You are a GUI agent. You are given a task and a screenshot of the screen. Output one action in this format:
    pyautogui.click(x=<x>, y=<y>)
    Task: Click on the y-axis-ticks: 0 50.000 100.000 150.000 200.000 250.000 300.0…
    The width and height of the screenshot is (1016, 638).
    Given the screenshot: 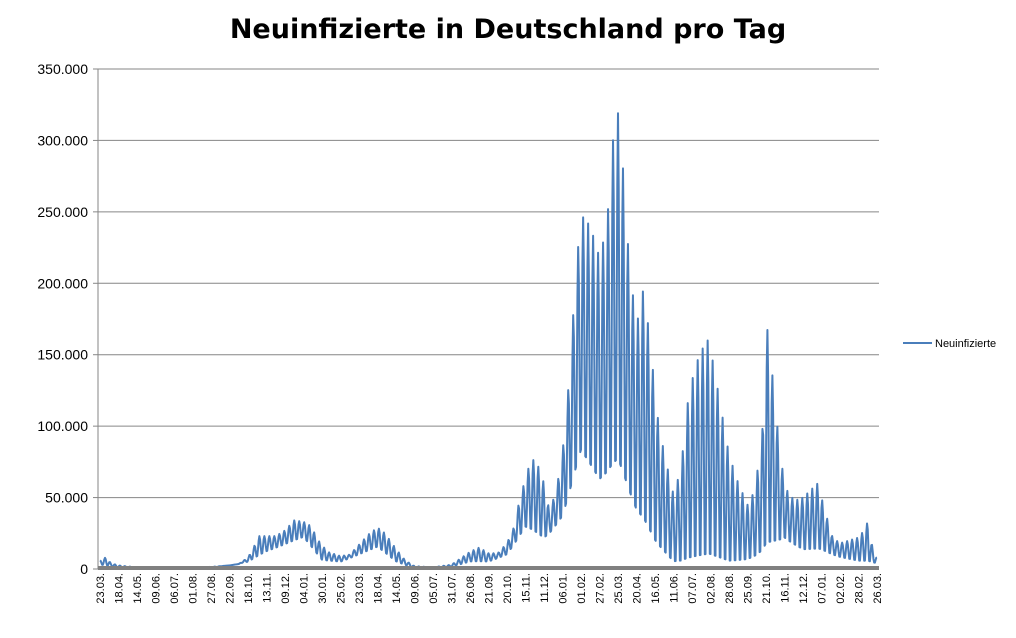 What is the action you would take?
    pyautogui.click(x=67, y=319)
    